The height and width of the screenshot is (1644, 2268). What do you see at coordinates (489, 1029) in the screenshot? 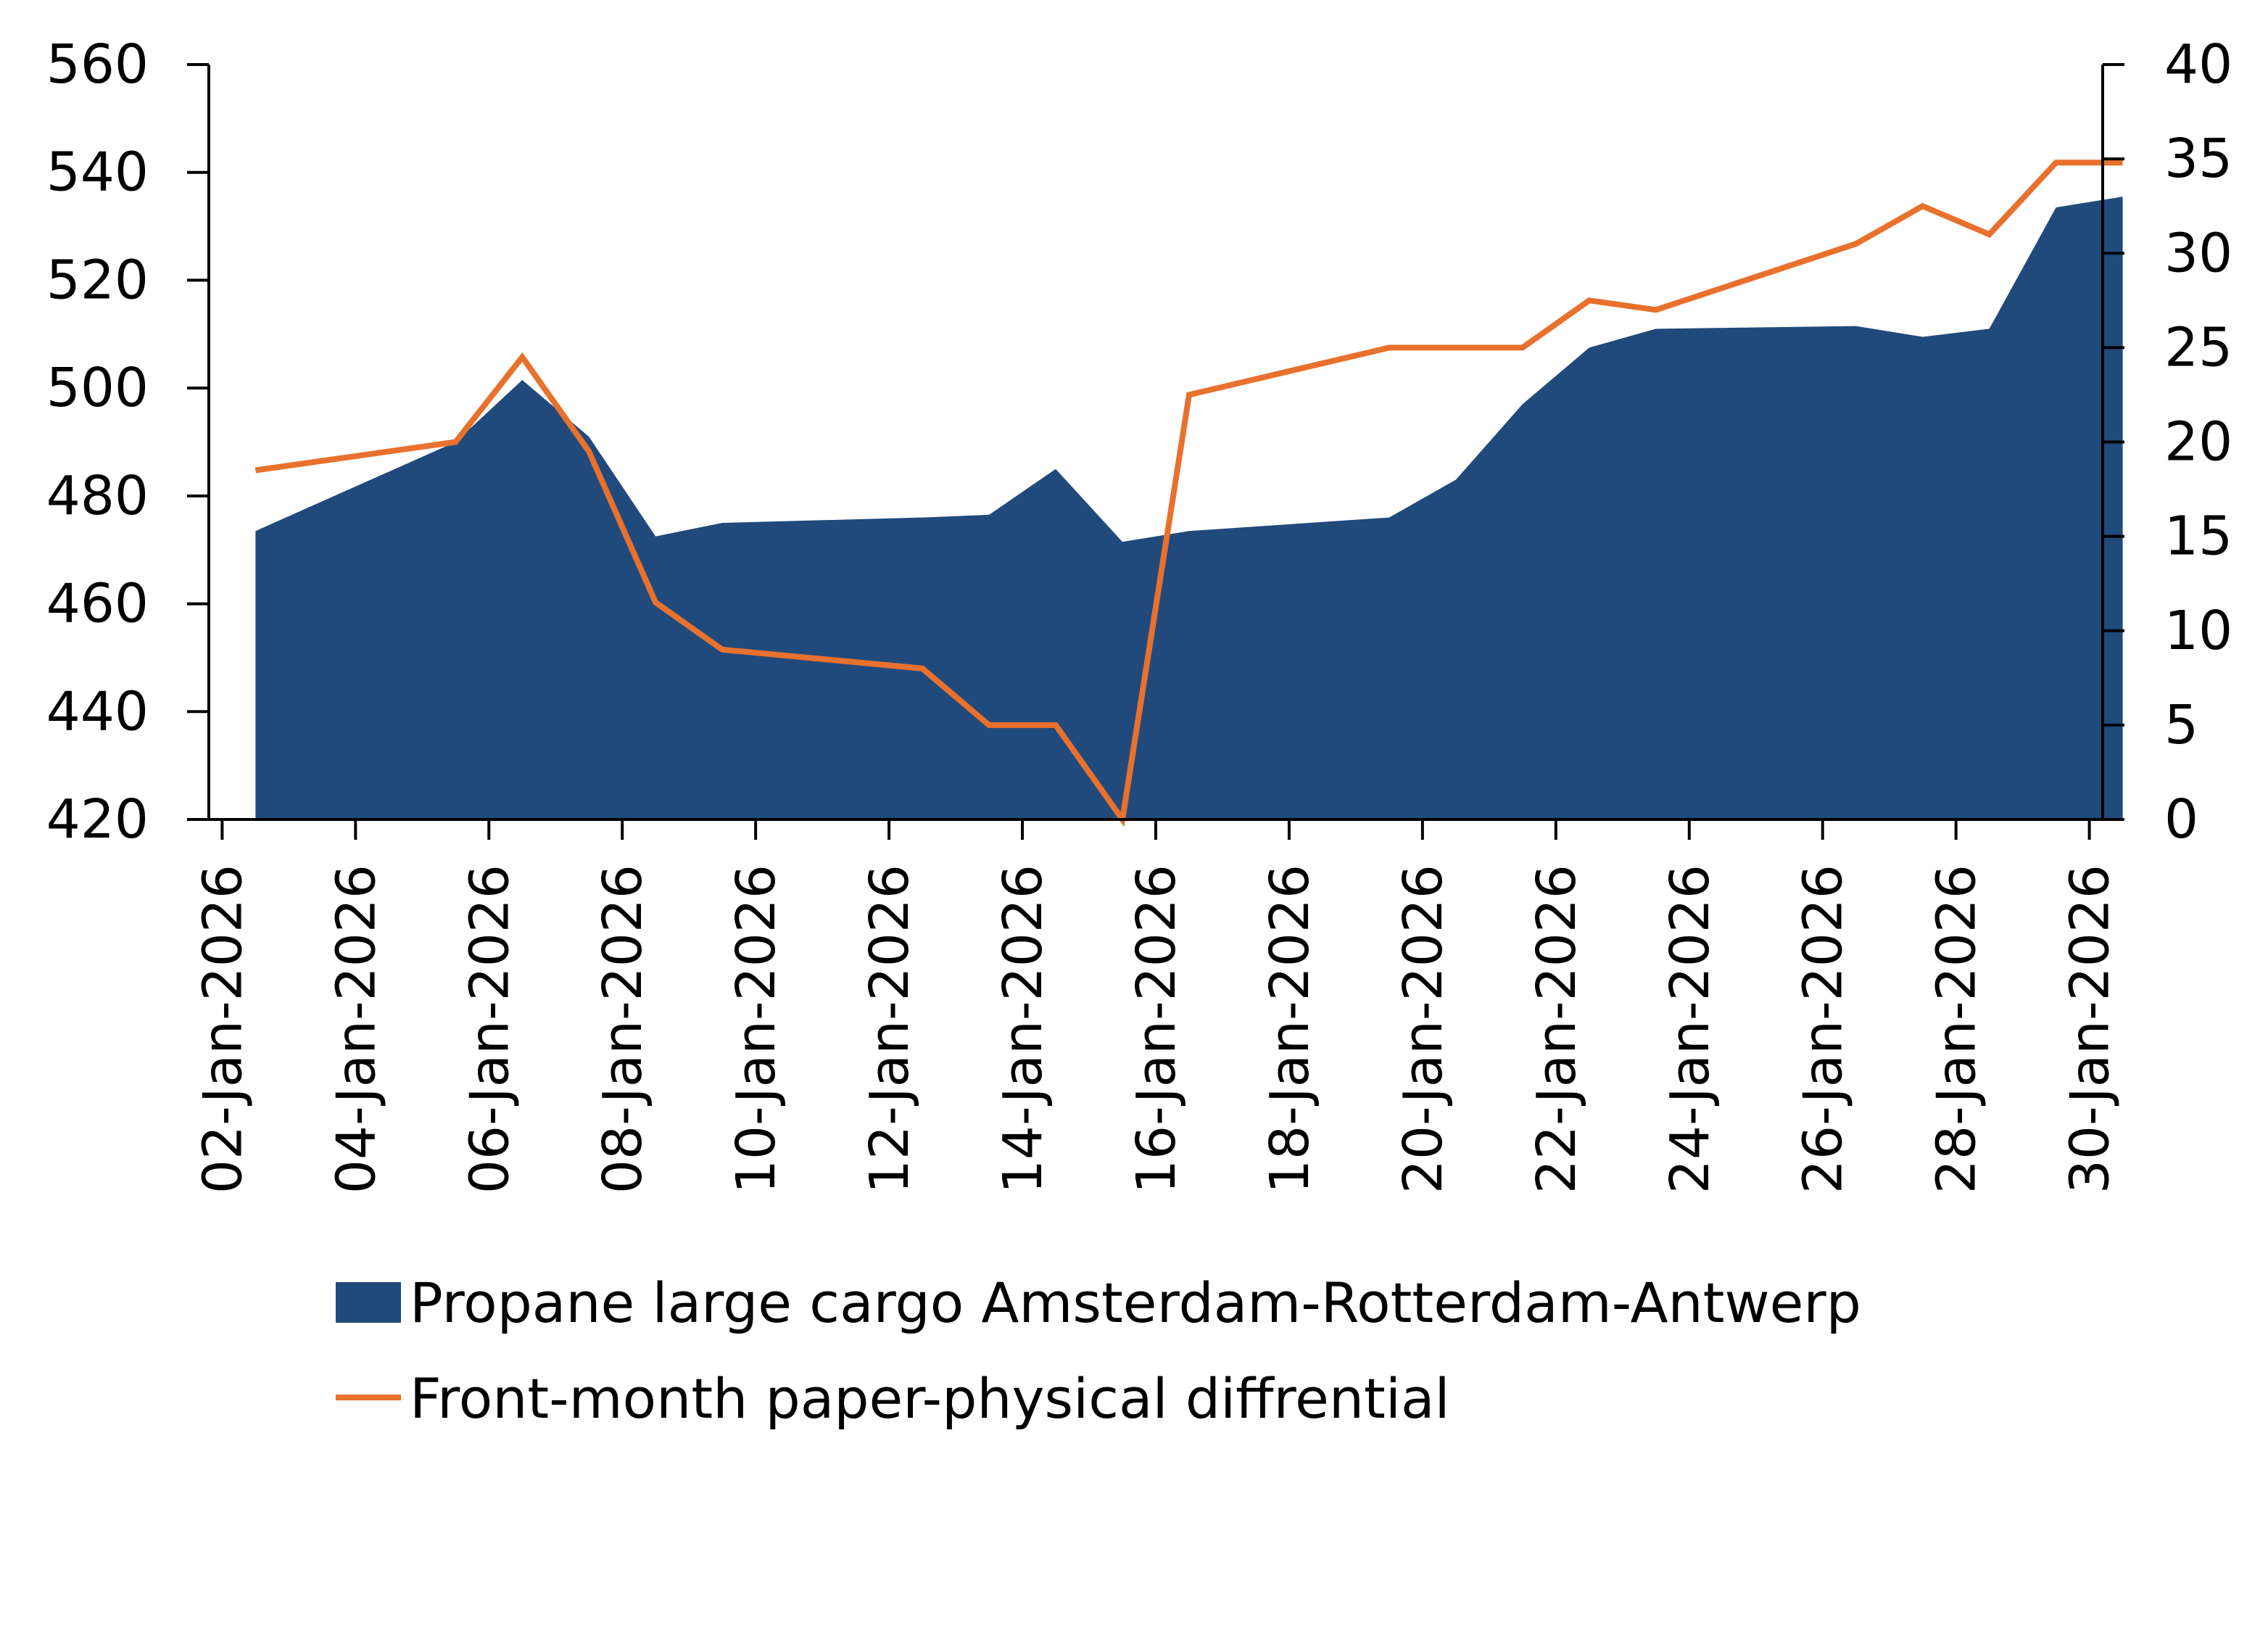
I see `x-tick-label: 06-Jan-2026` at bounding box center [489, 1029].